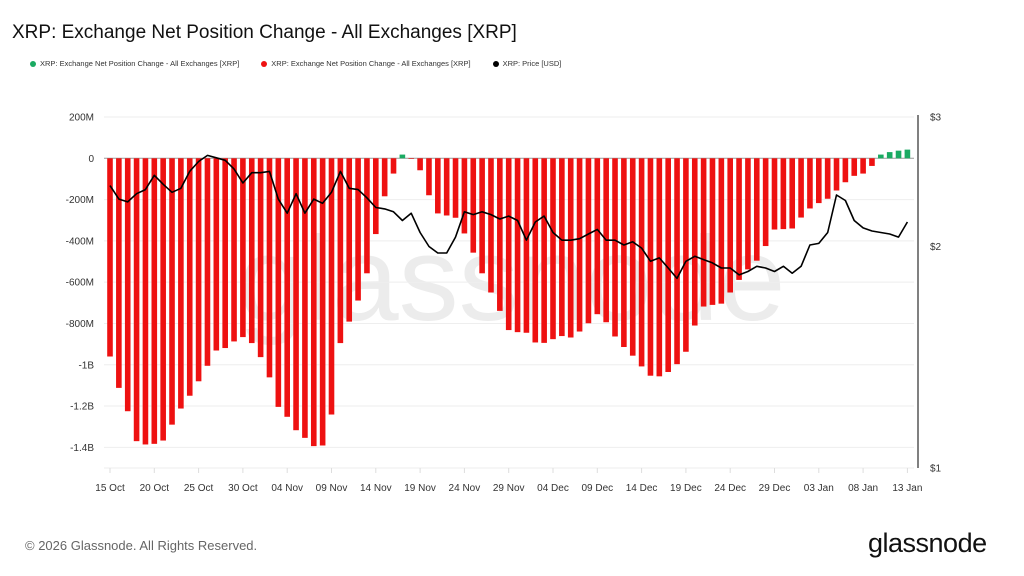  Describe the element at coordinates (80, 241) in the screenshot. I see `y-left-tick-label: -400M` at that location.